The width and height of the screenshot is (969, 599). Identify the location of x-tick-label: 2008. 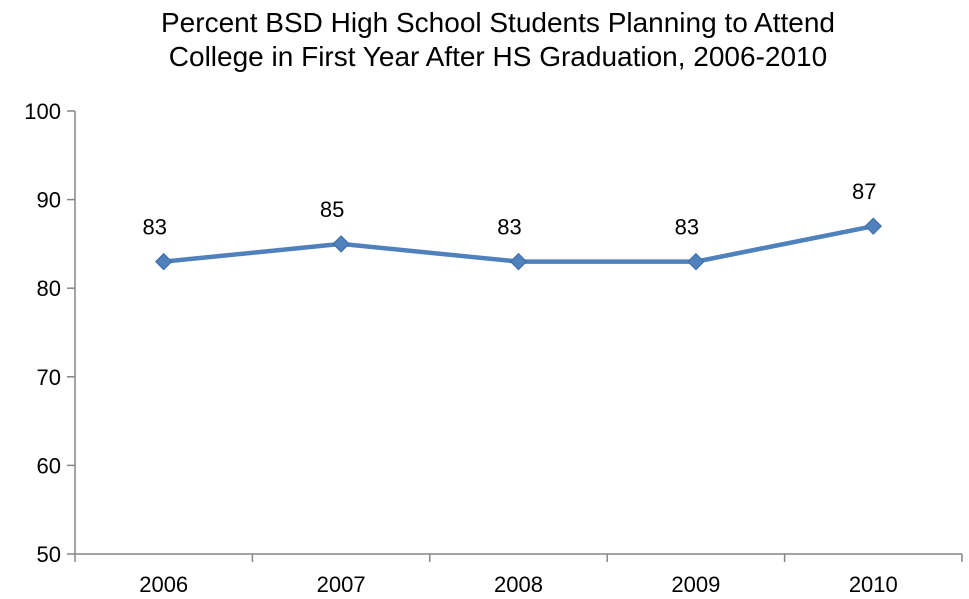
(518, 584).